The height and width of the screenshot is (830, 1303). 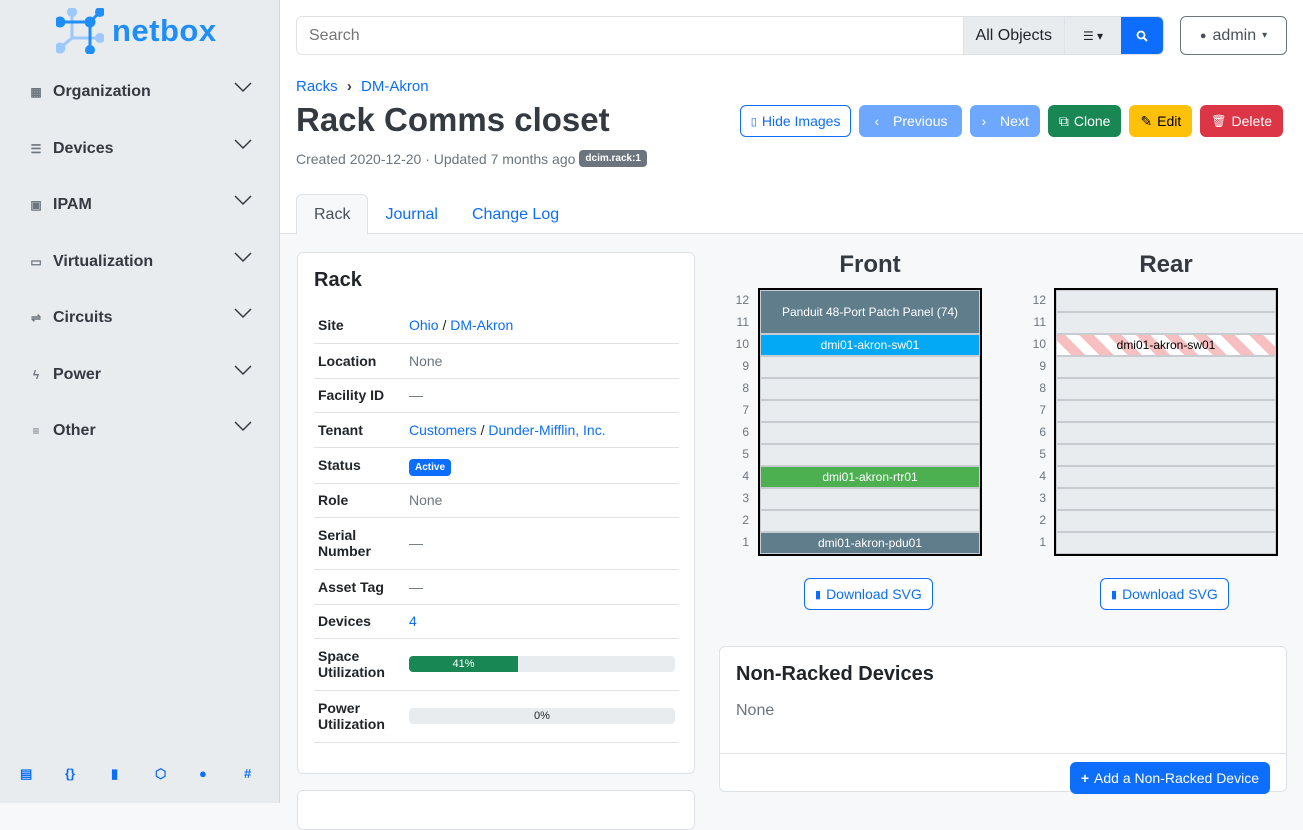 What do you see at coordinates (482, 325) in the screenshot?
I see `site-link: DM-Akron` at bounding box center [482, 325].